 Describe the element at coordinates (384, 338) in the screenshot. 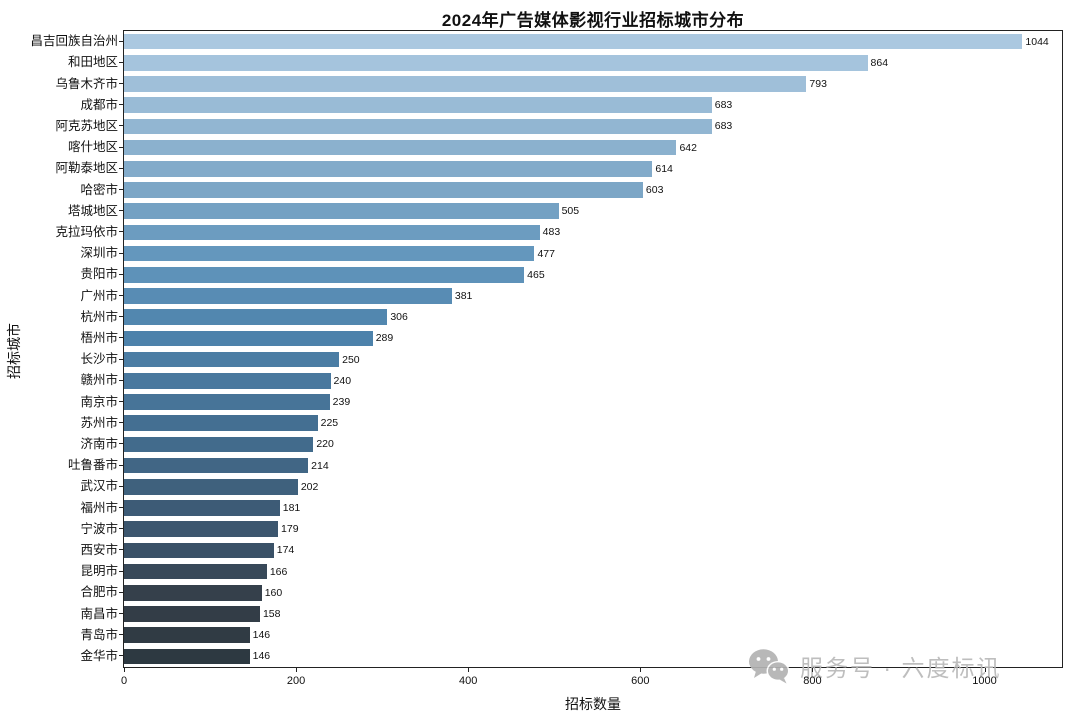

I see `bar-value-label: 289` at that location.